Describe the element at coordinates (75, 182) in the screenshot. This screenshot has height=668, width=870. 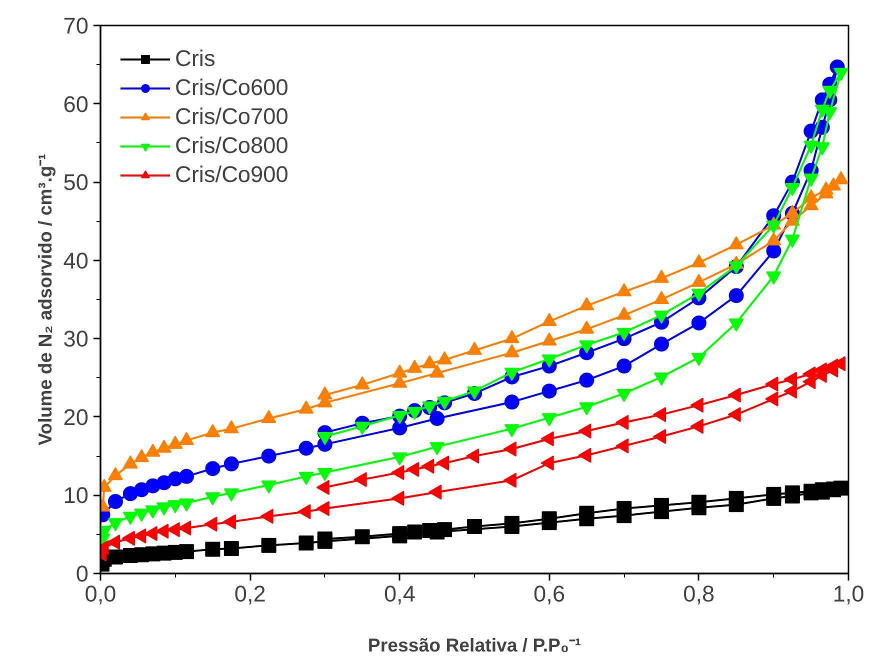
I see `y-tick-label: 50` at that location.